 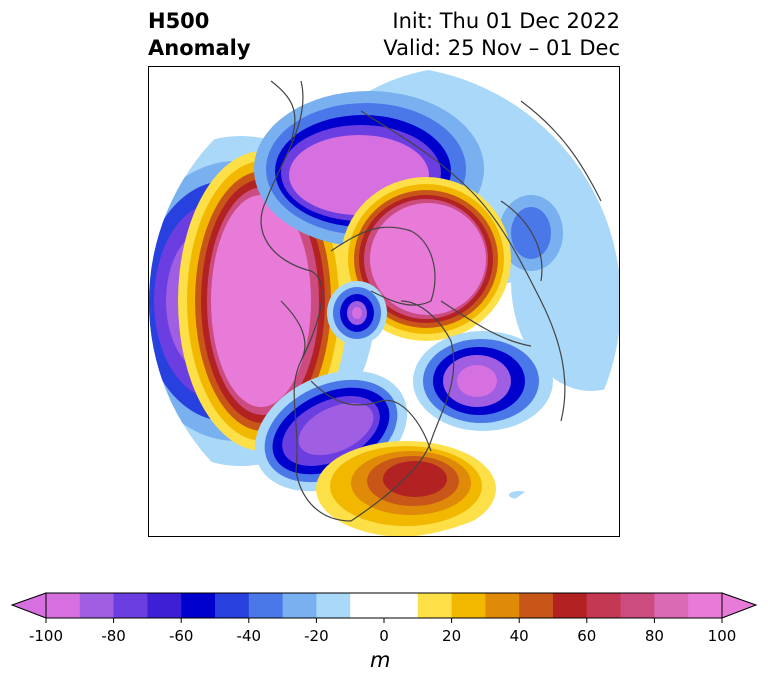 What do you see at coordinates (199, 35) in the screenshot?
I see `title-left: H500 Anomaly` at bounding box center [199, 35].